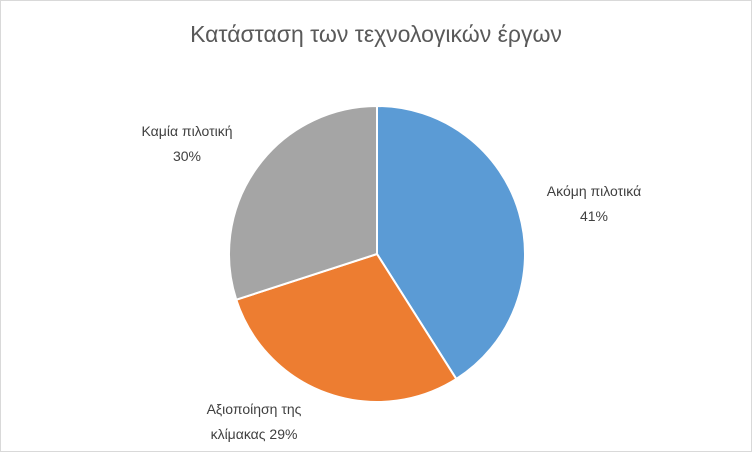 Image resolution: width=752 pixels, height=452 pixels. I want to click on chart-title: Κατάσταση των τεχνολογικών έργων, so click(376, 34).